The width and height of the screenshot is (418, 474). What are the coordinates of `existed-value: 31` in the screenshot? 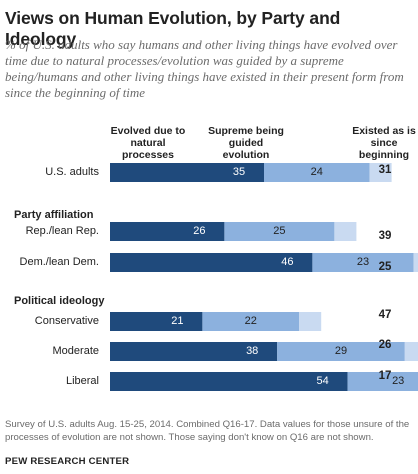 It's located at (385, 170).